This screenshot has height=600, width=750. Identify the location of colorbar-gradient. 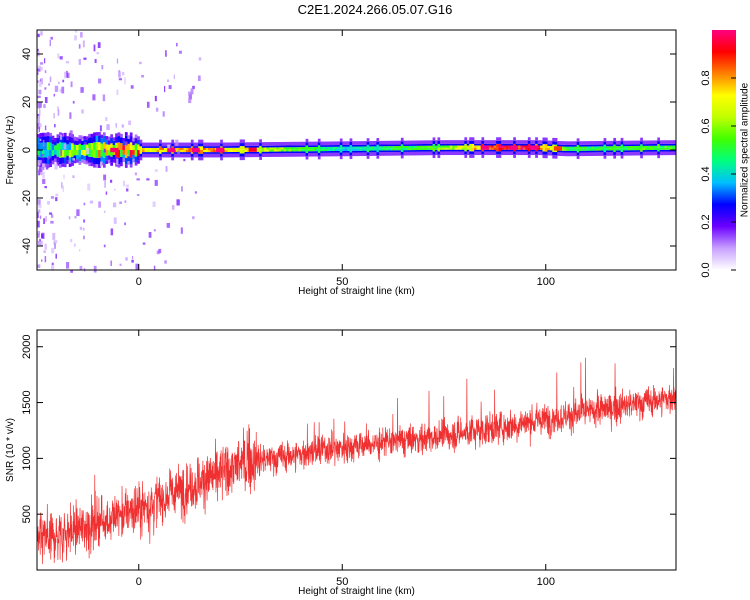
(724, 150).